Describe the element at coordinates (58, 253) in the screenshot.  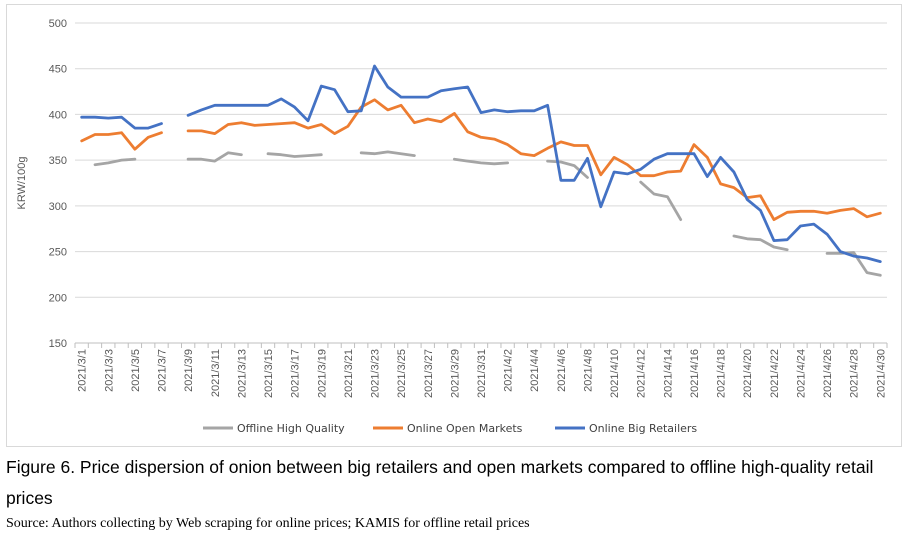
I see `y-tick-label: 250` at that location.